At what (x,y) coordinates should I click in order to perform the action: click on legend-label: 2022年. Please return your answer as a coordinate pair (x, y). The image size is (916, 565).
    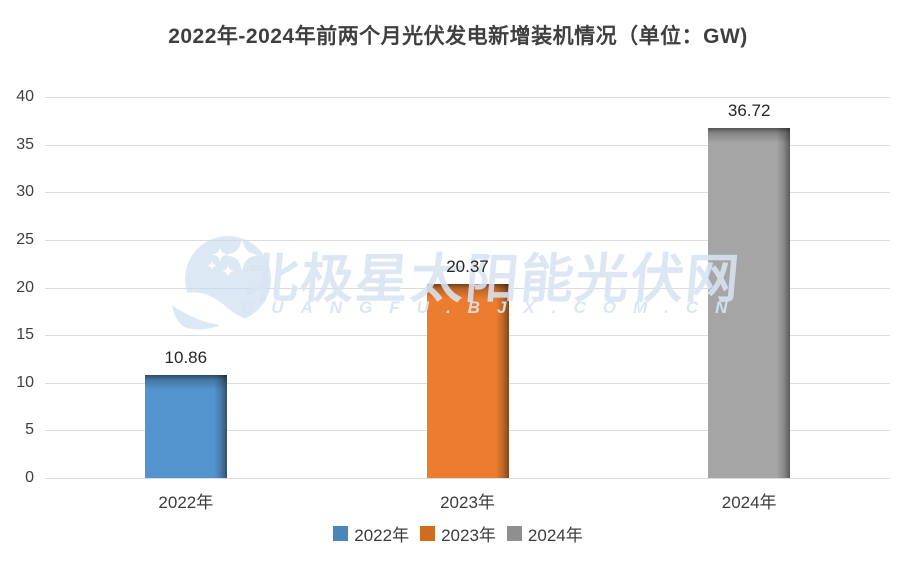
    Looking at the image, I should click on (382, 535).